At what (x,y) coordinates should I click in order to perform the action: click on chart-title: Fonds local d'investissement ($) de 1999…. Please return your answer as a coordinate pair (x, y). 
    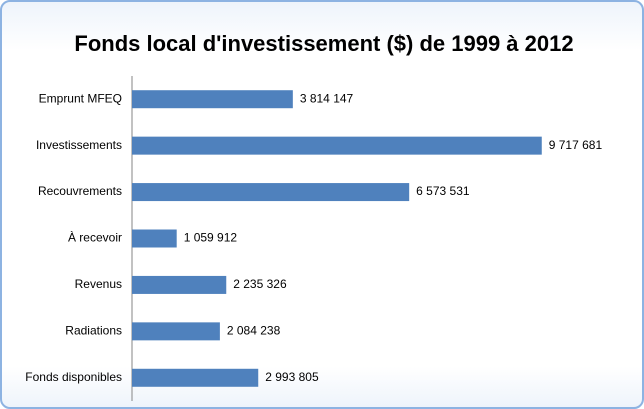
    Looking at the image, I should click on (323, 43).